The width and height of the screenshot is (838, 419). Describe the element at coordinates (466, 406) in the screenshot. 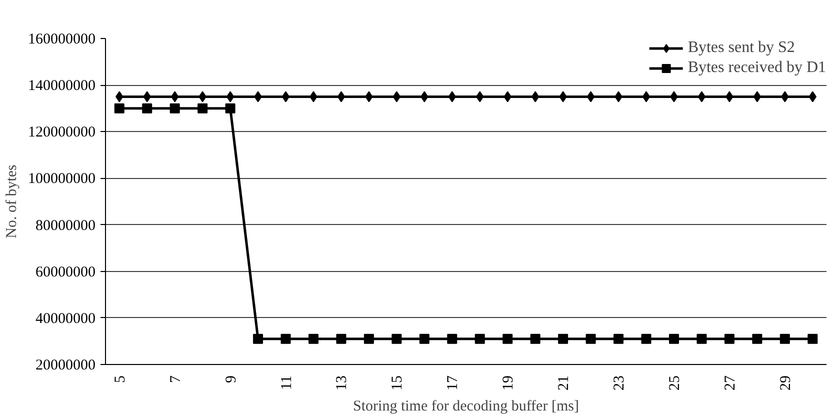

I see `x-axis-title: Storing time for decoding buffer [ms]` at that location.